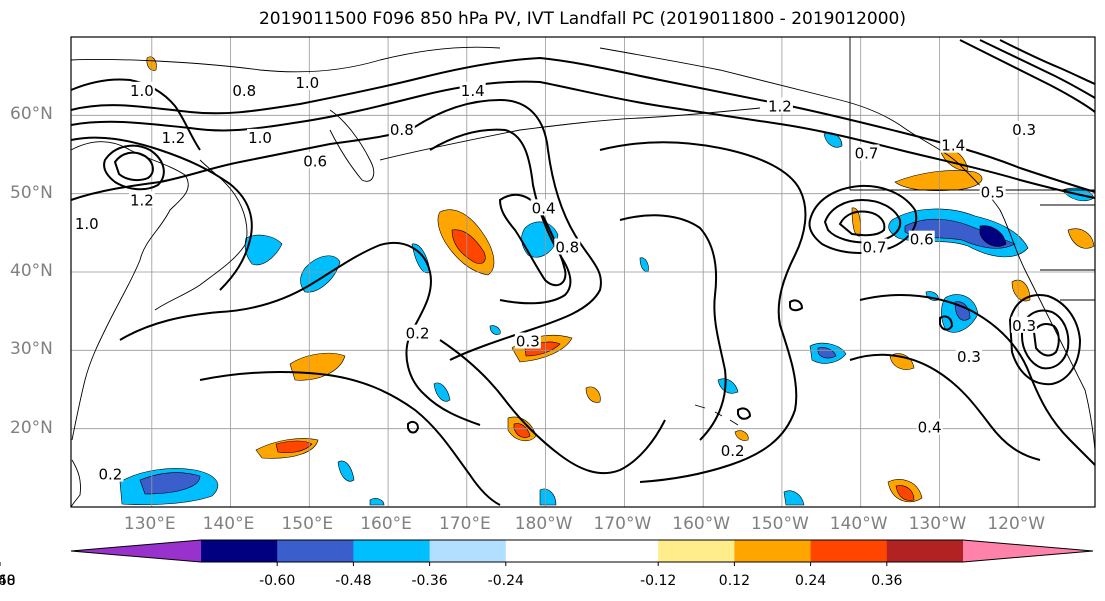 The height and width of the screenshot is (601, 1105). I want to click on colorbar, so click(547, 552).